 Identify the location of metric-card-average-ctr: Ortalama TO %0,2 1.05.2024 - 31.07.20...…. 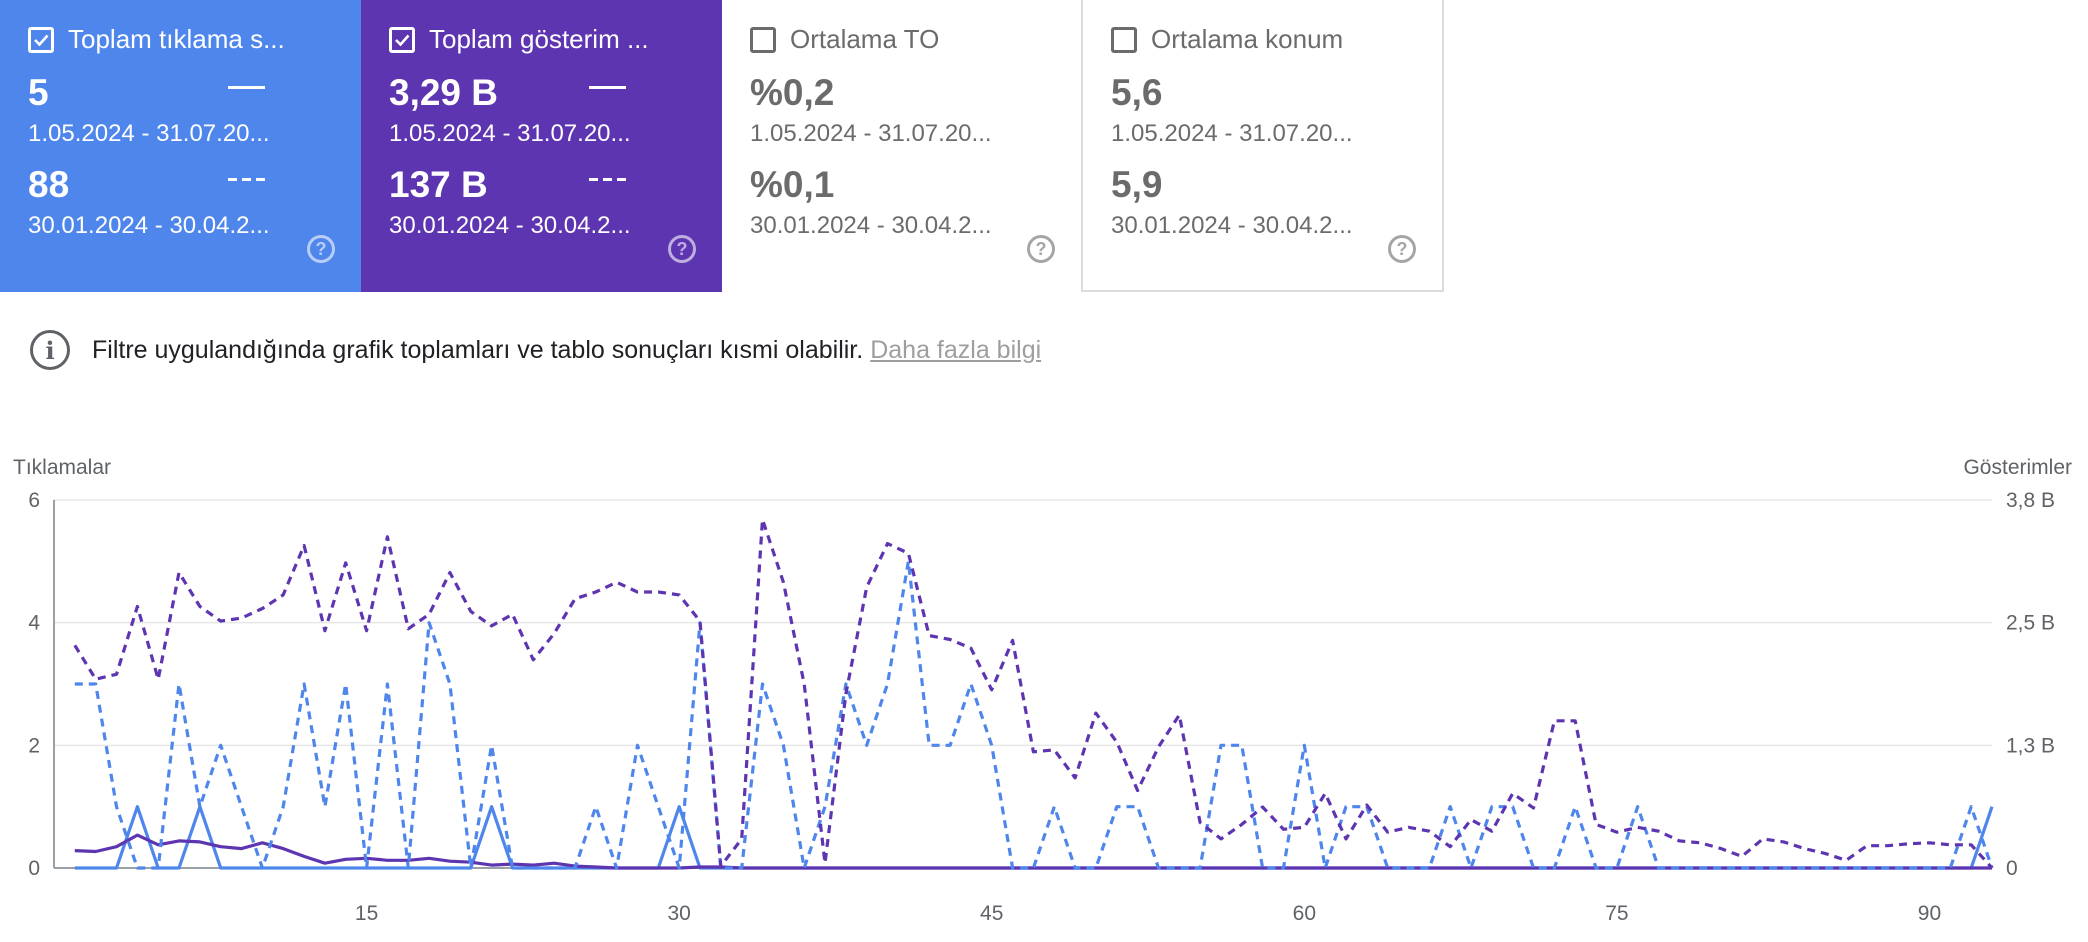
(902, 146).